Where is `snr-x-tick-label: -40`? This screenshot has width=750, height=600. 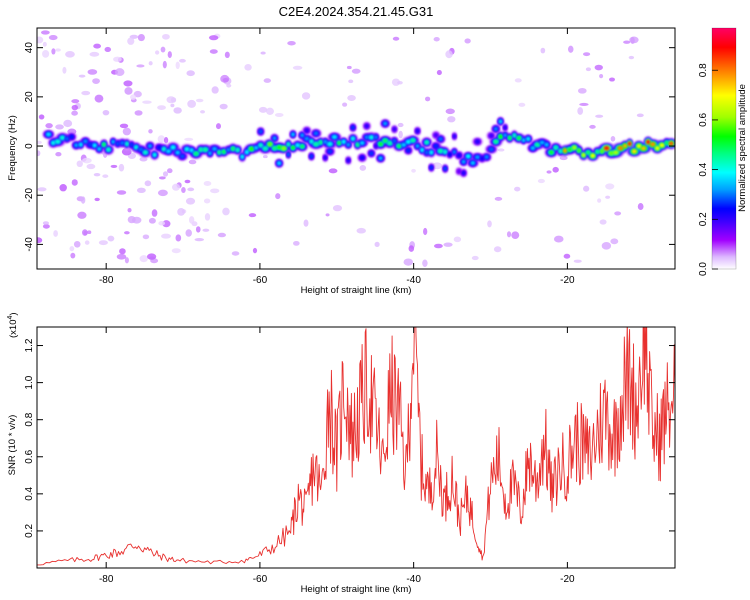
snr-x-tick-label: -40 is located at coordinates (413, 579).